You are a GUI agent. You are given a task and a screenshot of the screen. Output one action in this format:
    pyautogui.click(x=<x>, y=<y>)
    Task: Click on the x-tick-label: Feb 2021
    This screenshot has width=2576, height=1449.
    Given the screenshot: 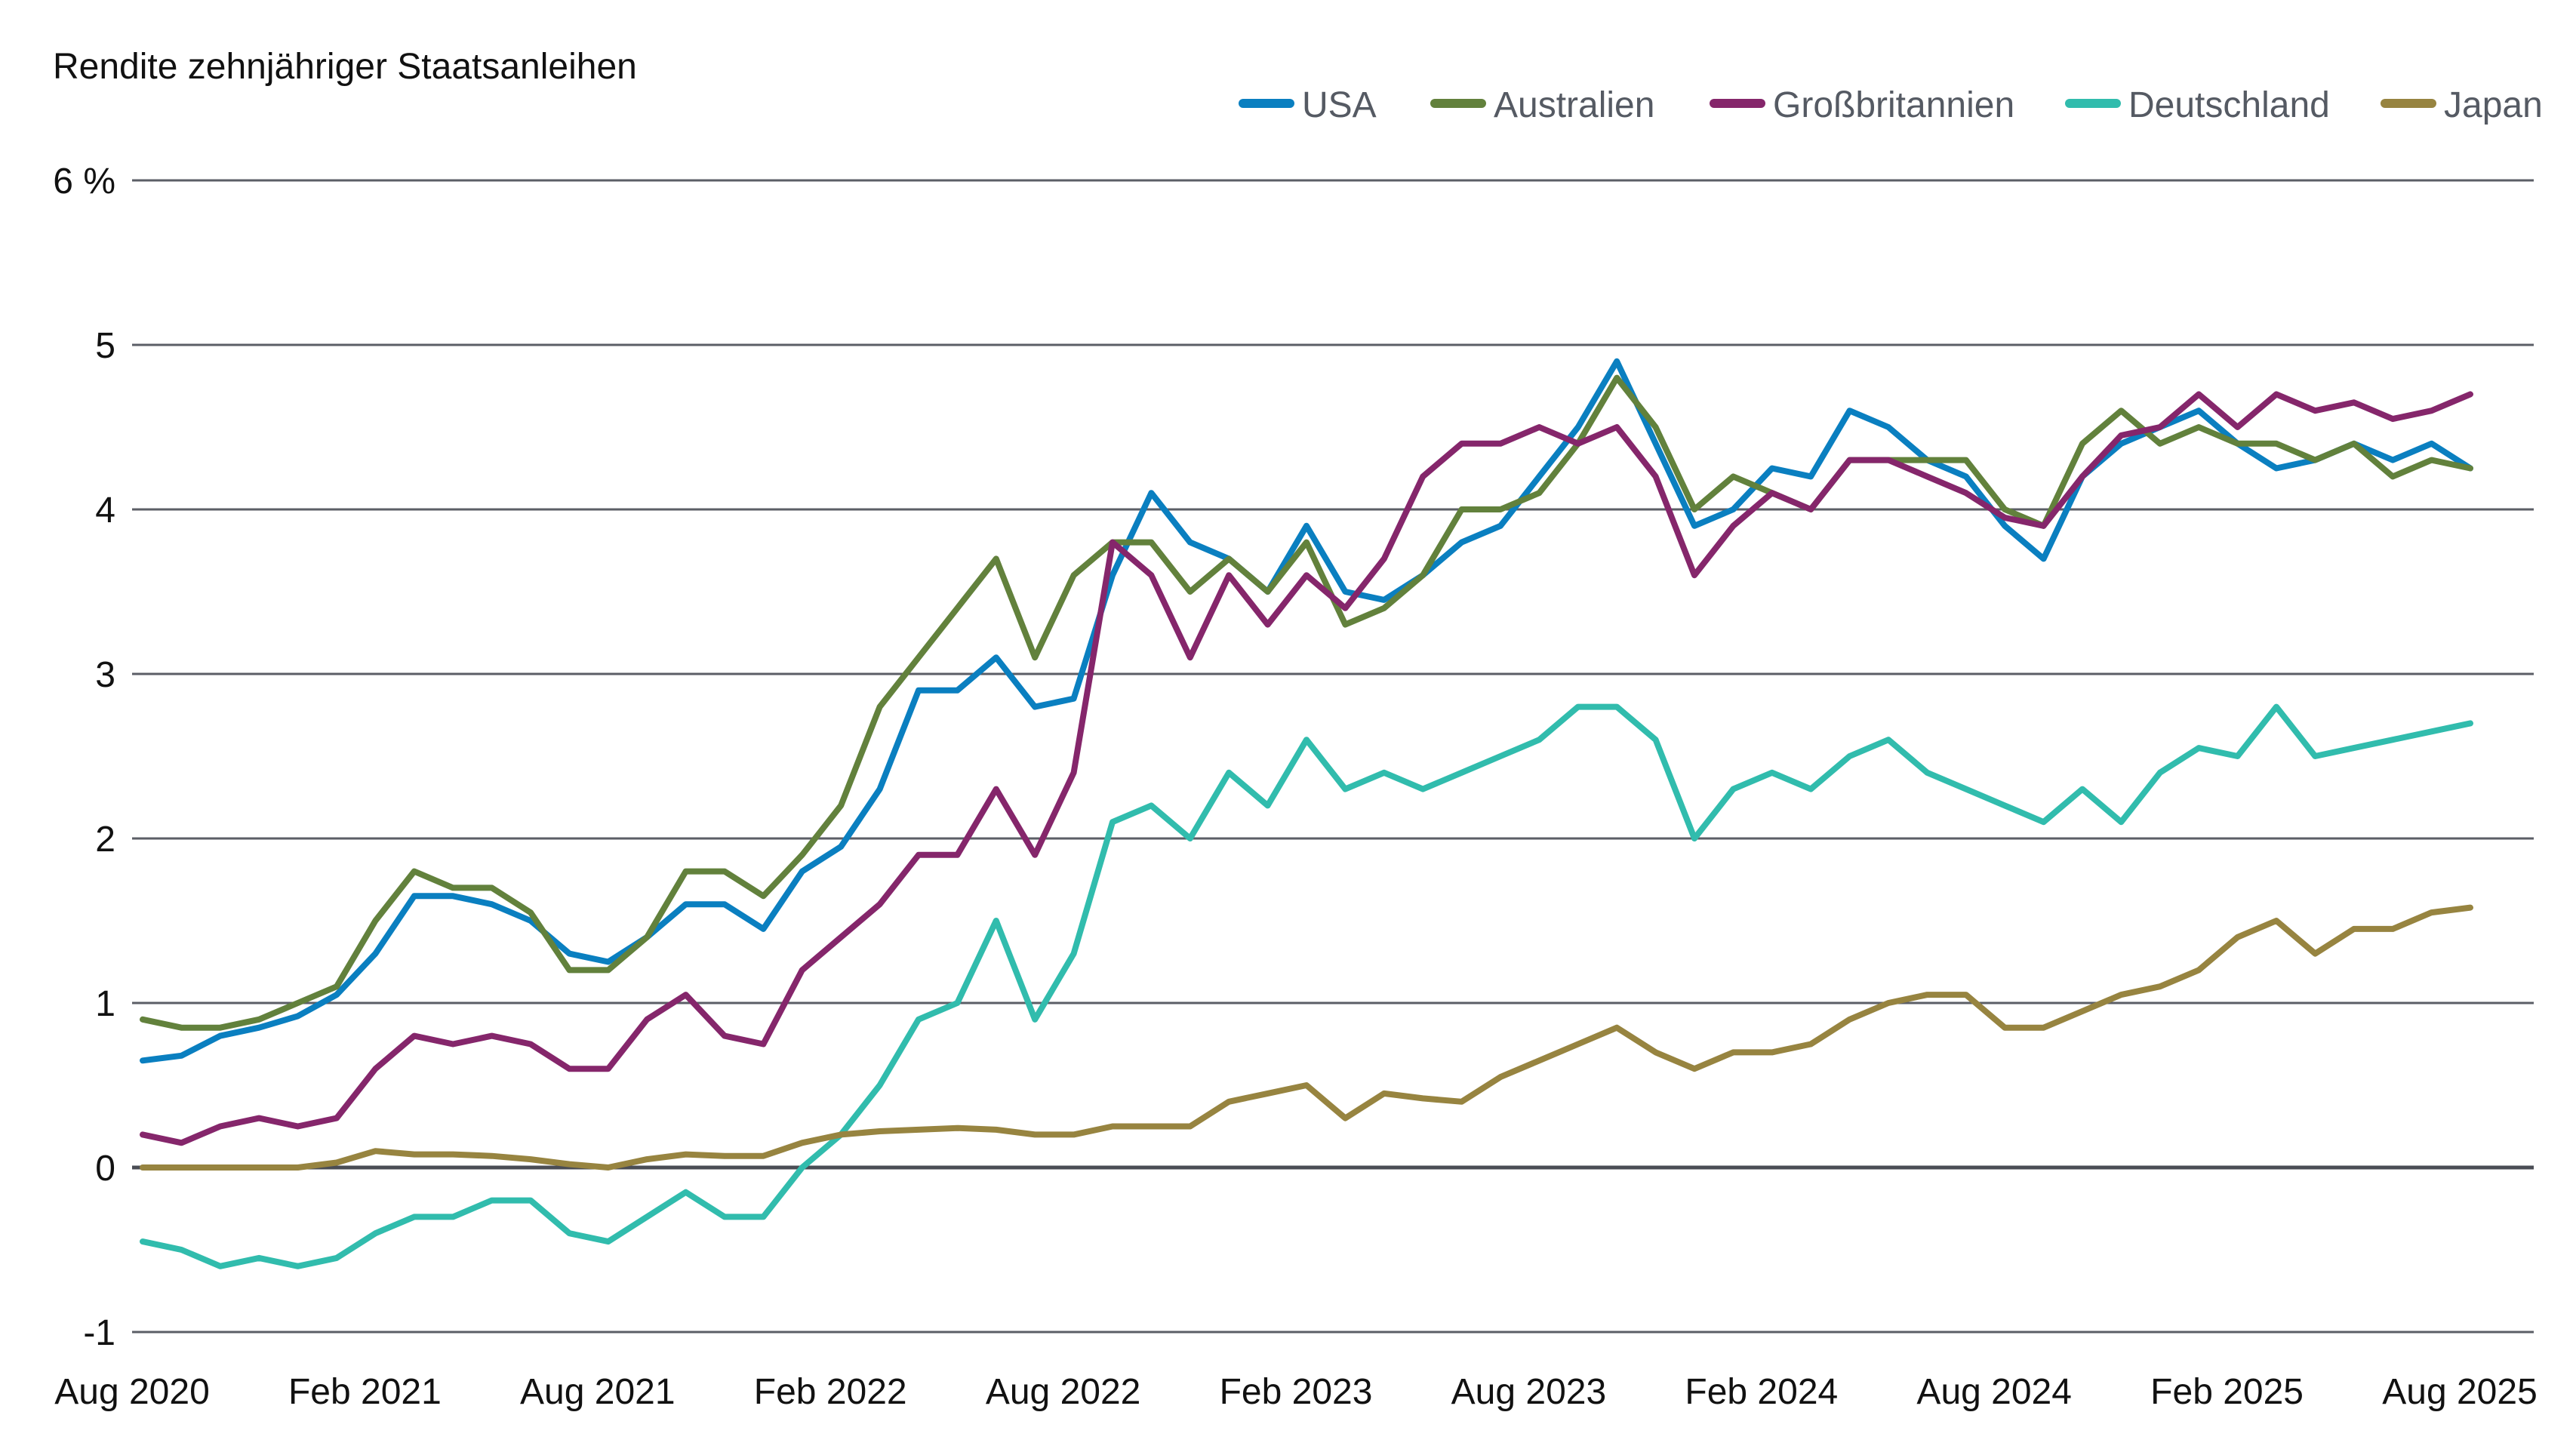 What is the action you would take?
    pyautogui.click(x=365, y=1392)
    